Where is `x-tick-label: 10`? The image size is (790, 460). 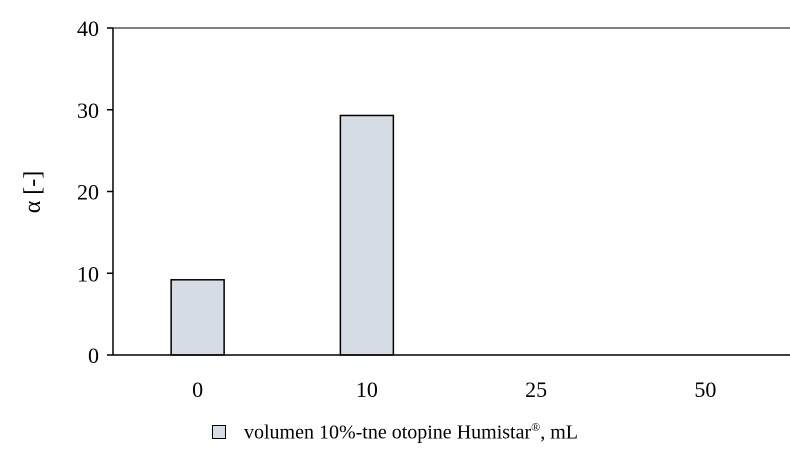 x-tick-label: 10 is located at coordinates (367, 389).